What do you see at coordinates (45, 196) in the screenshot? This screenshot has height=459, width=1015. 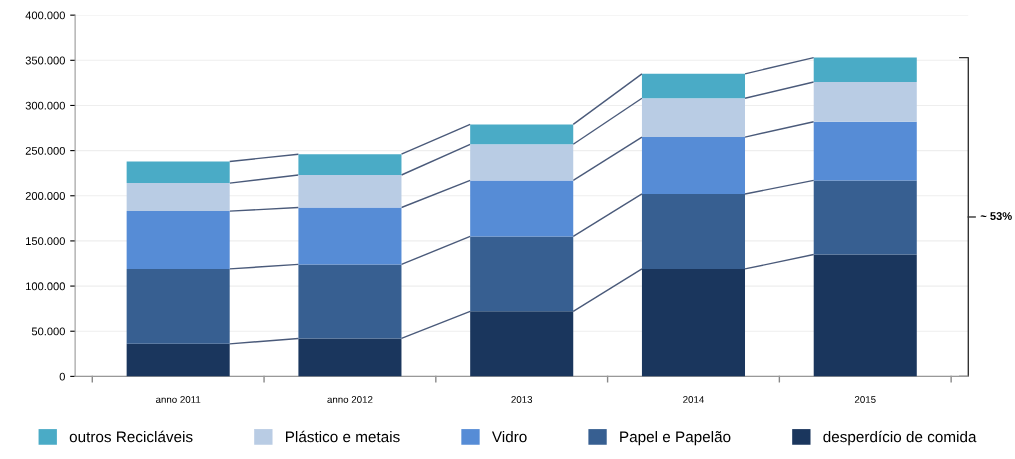 I see `y-tick-label: 200.000` at bounding box center [45, 196].